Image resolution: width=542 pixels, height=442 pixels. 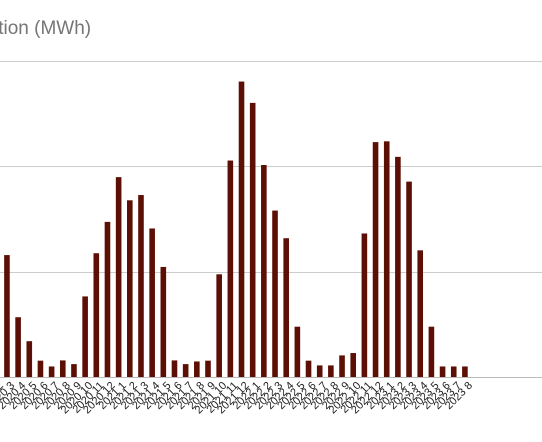 What do you see at coordinates (46, 28) in the screenshot?
I see `chart-title-text: Production (MWh)` at bounding box center [46, 28].